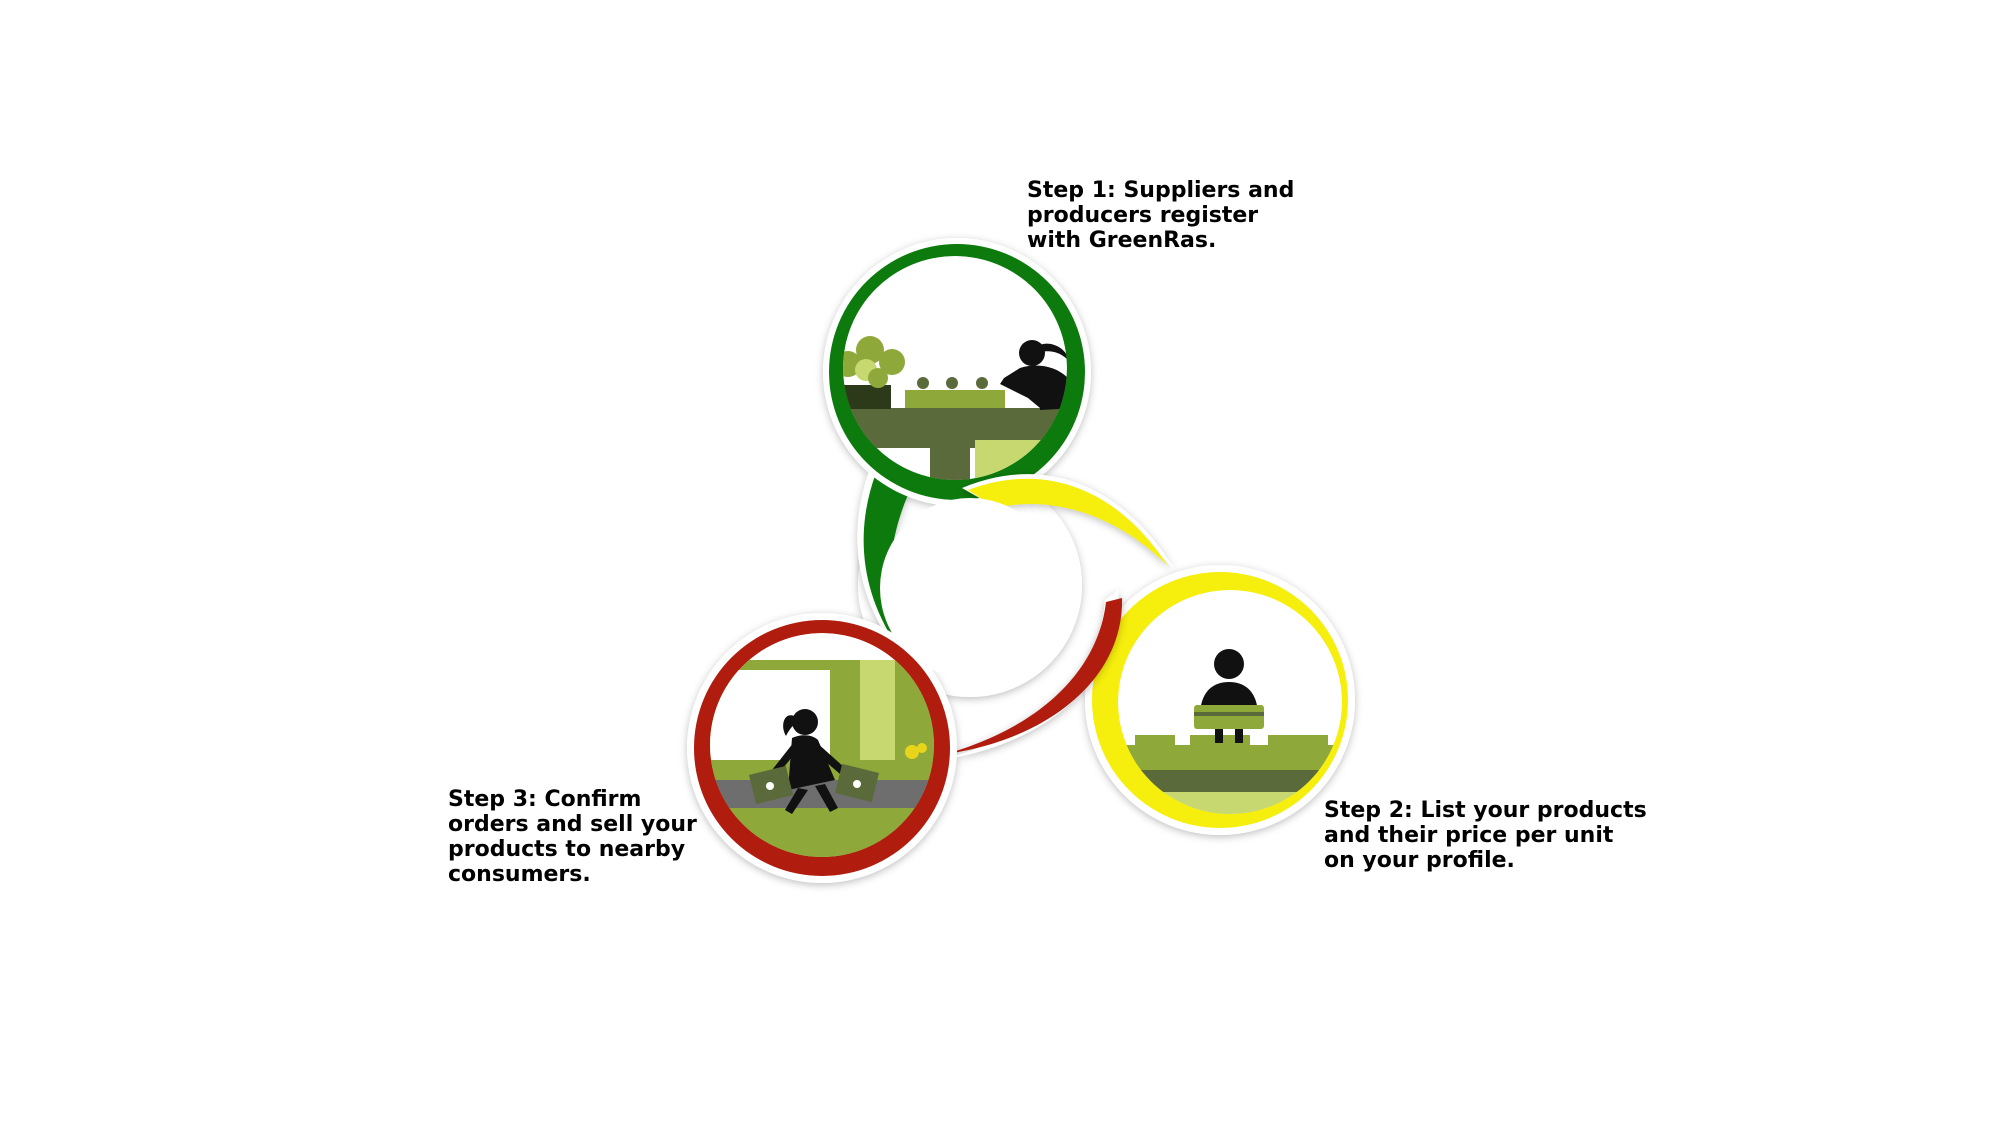  Describe the element at coordinates (916, 751) in the screenshot. I see `flower-icon` at that location.